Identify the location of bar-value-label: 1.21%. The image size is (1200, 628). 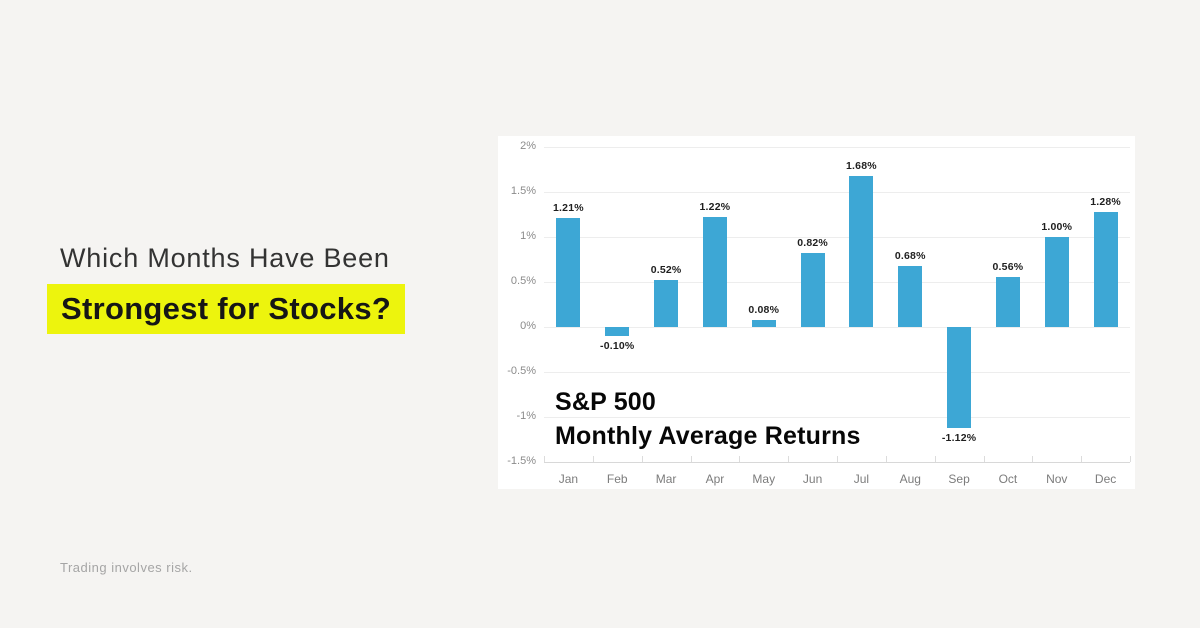
(568, 208).